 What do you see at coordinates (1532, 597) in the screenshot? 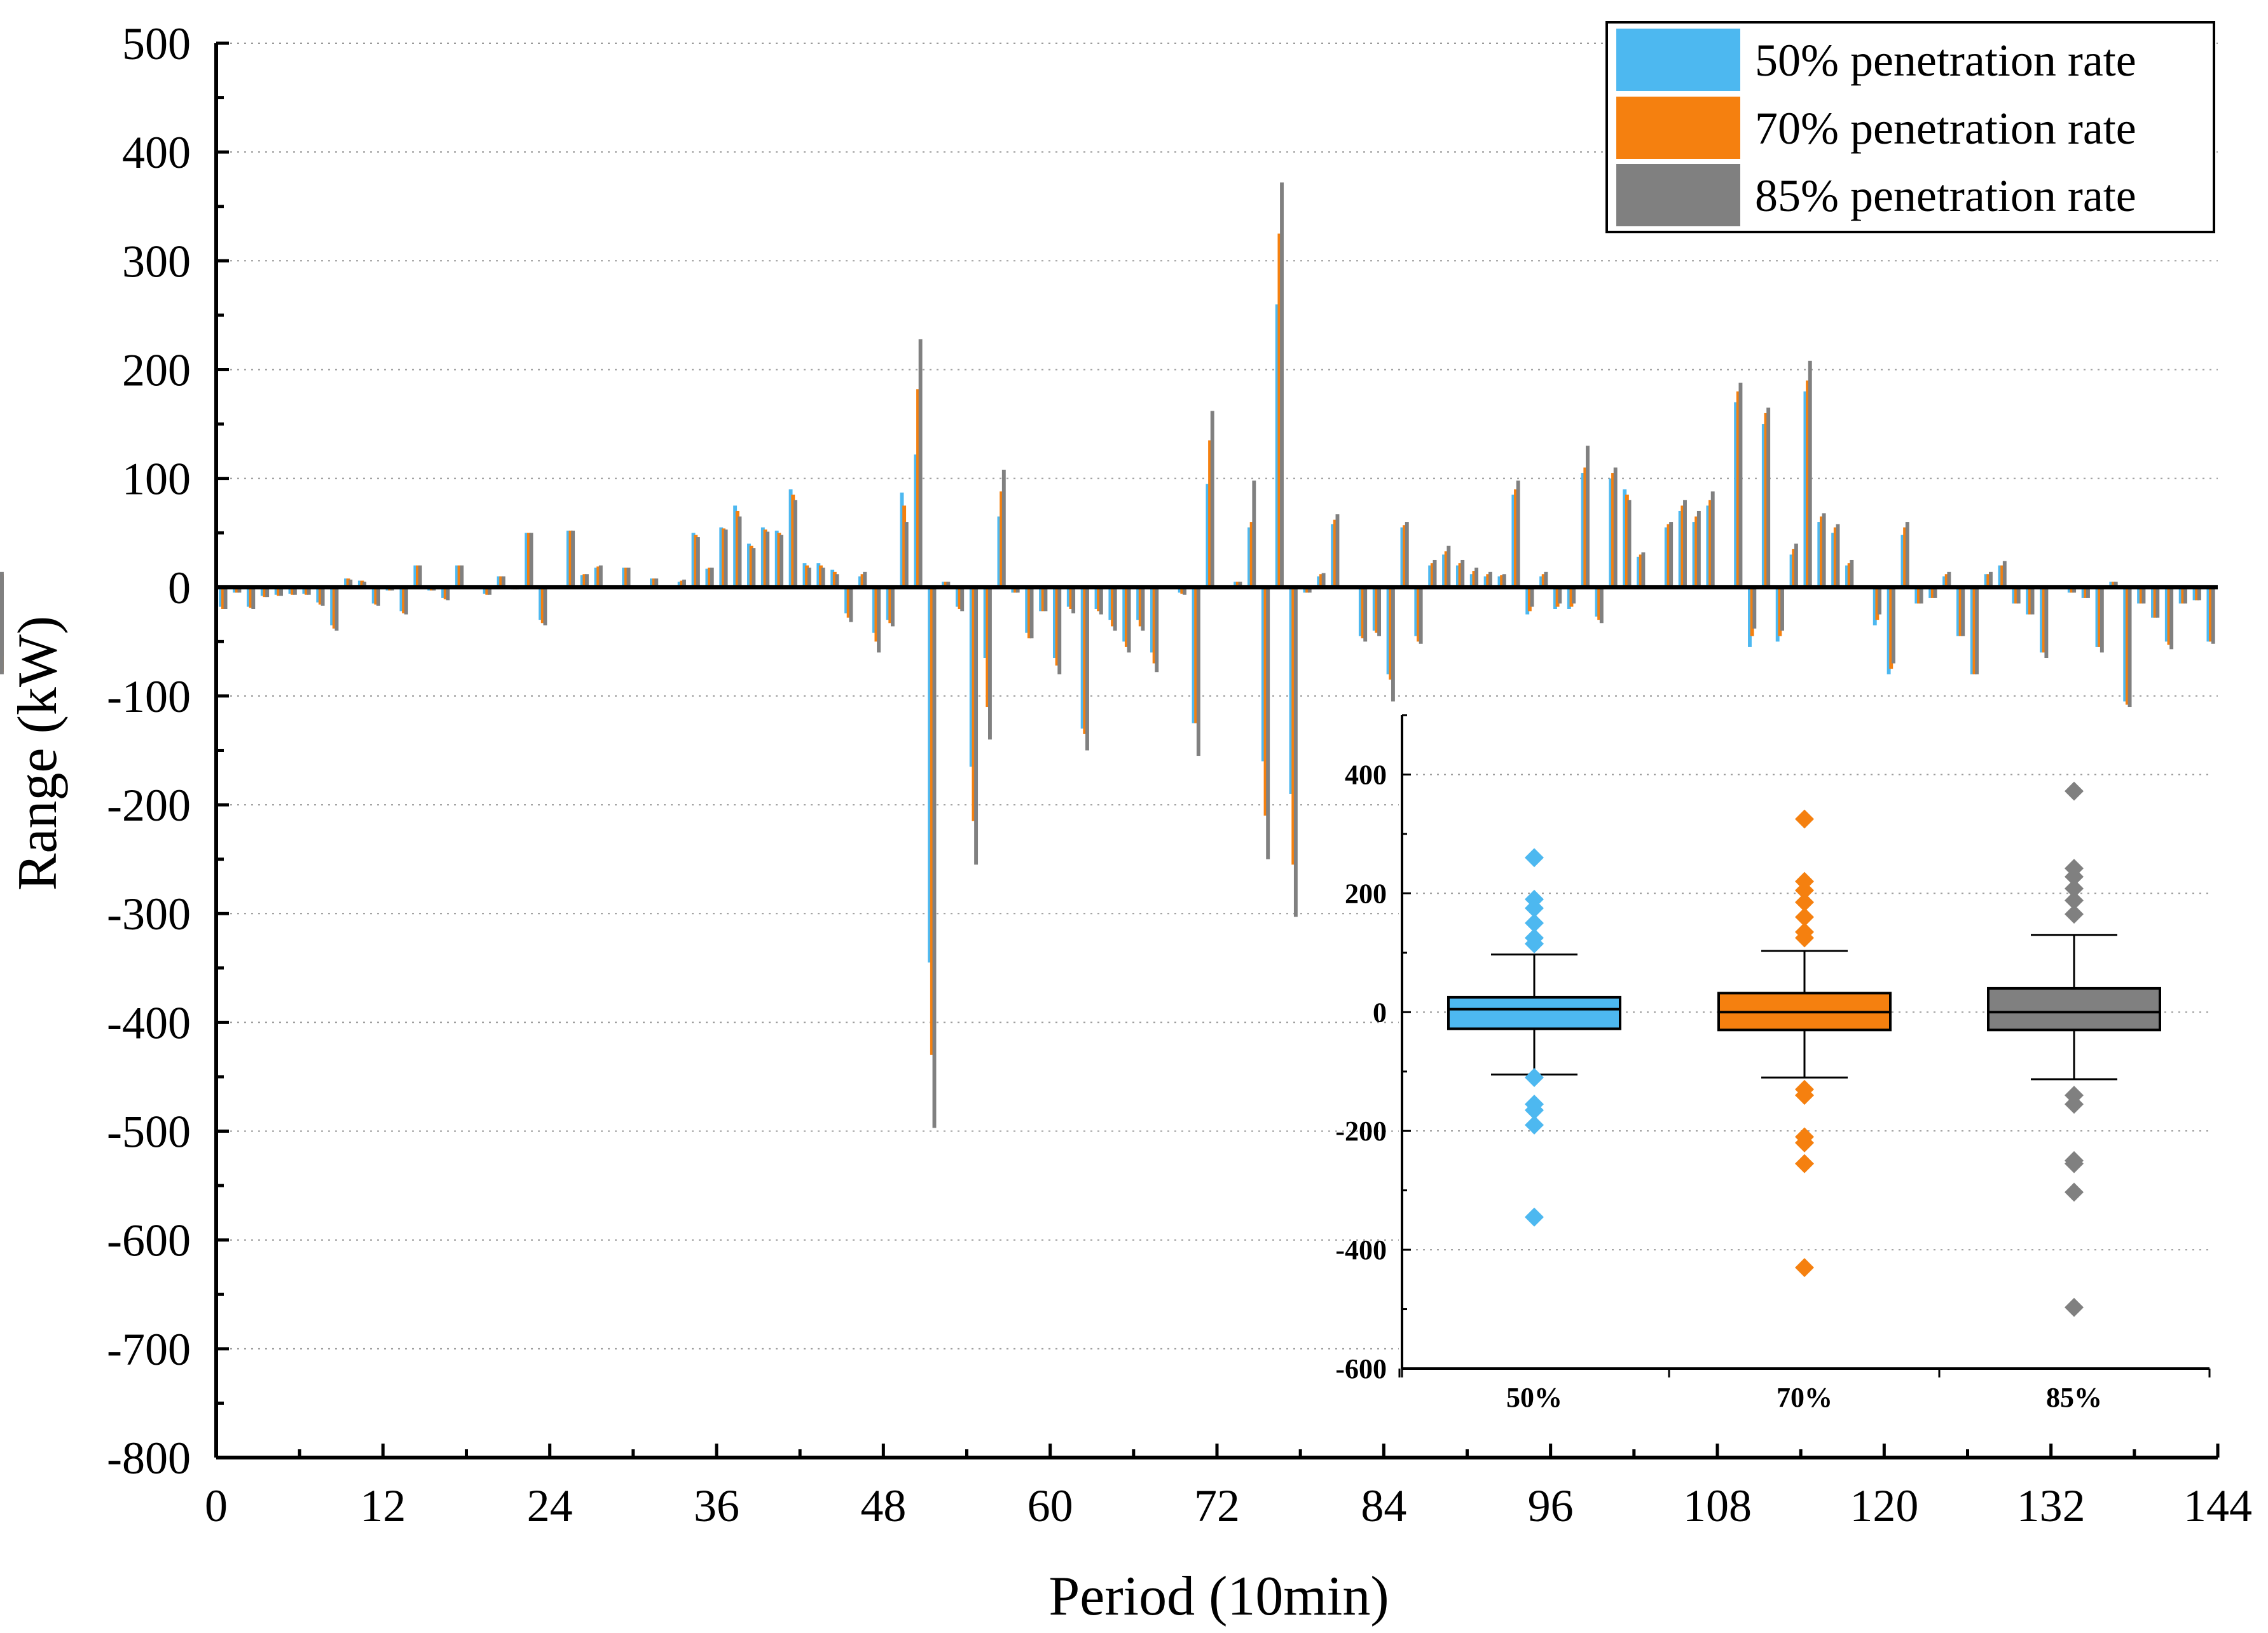
I see `bar-s3-p95` at bounding box center [1532, 597].